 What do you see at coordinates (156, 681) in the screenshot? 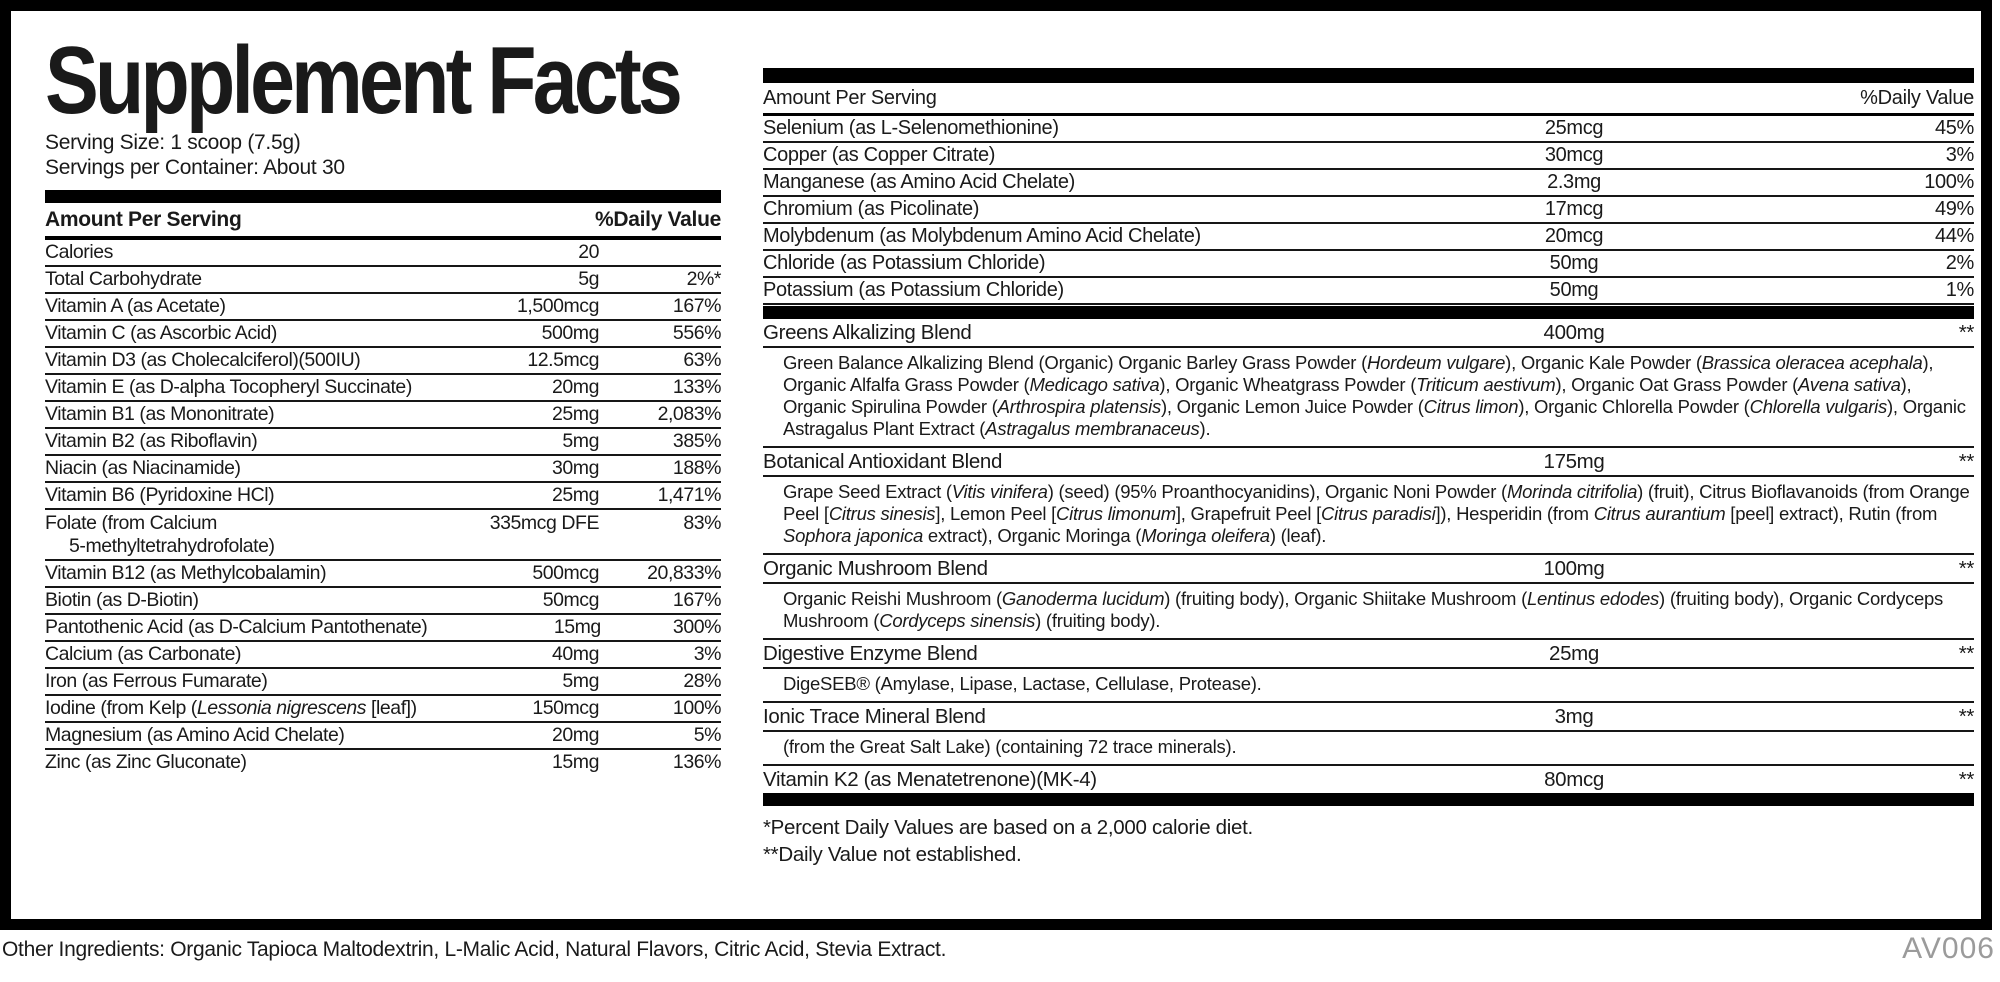
I see `nutrient-name: Iron (as Ferrous Fumarate)` at bounding box center [156, 681].